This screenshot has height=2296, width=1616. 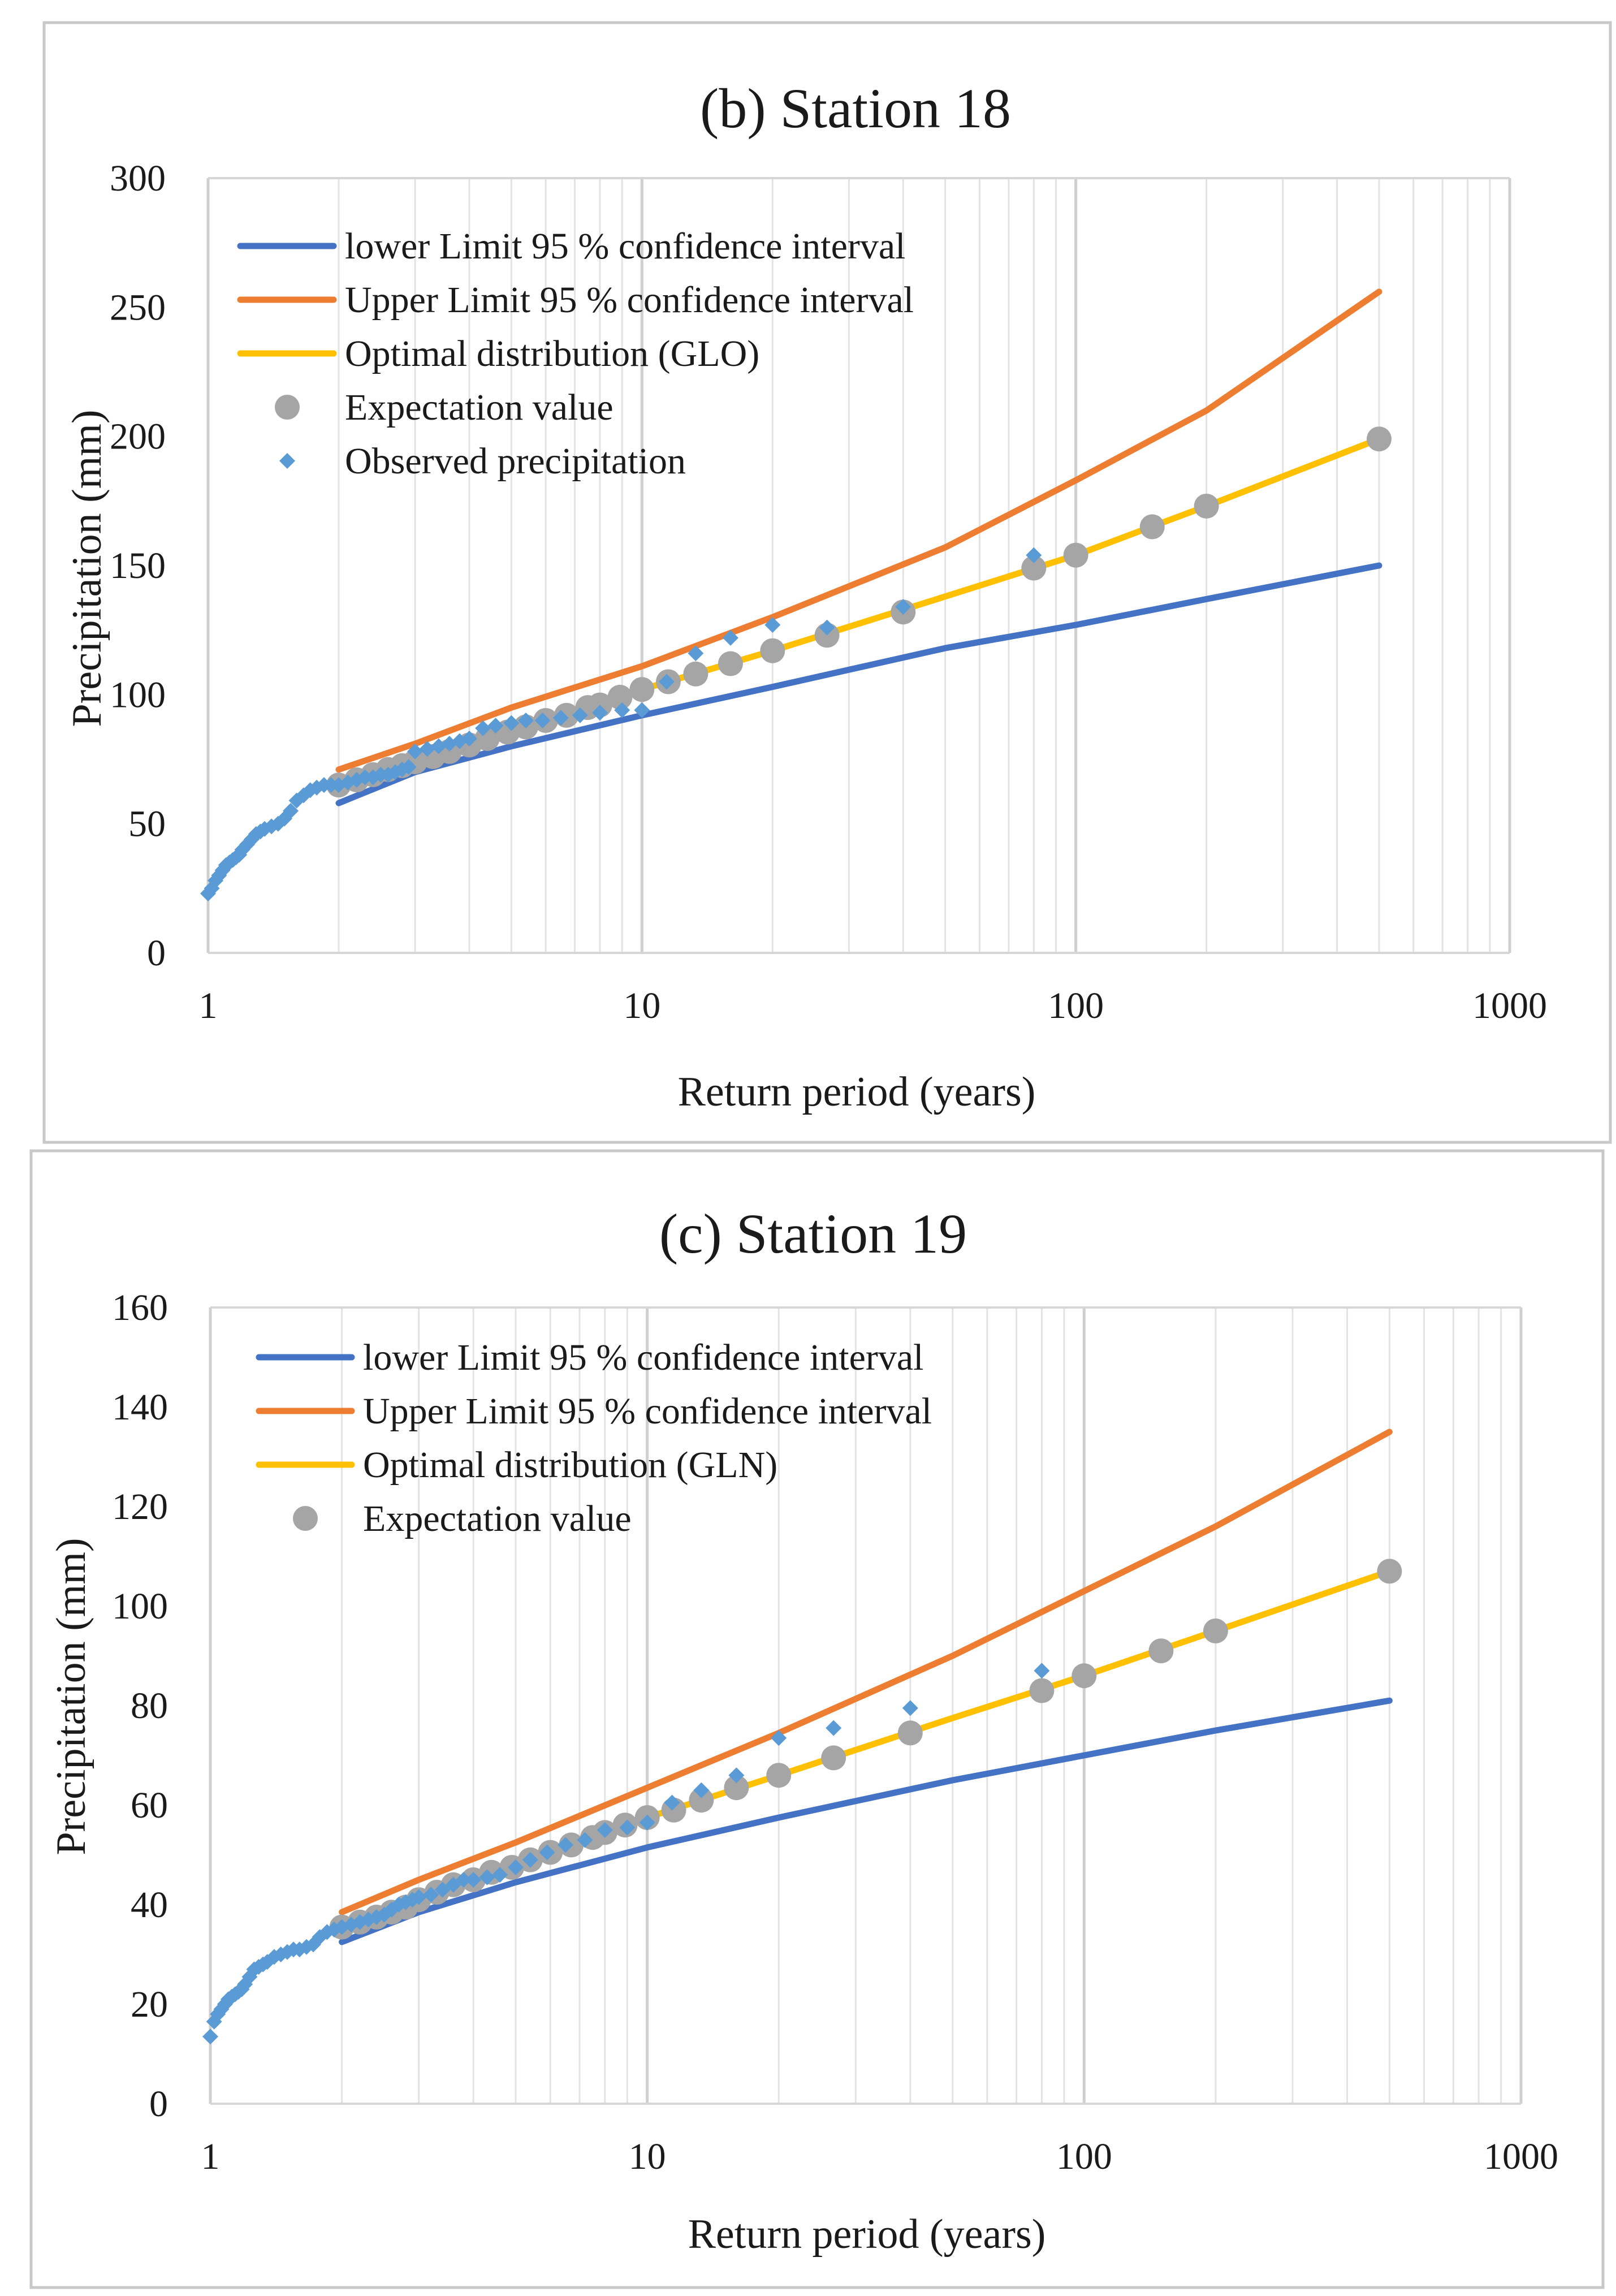 I want to click on series-line-lower, so click(x=866, y=1821).